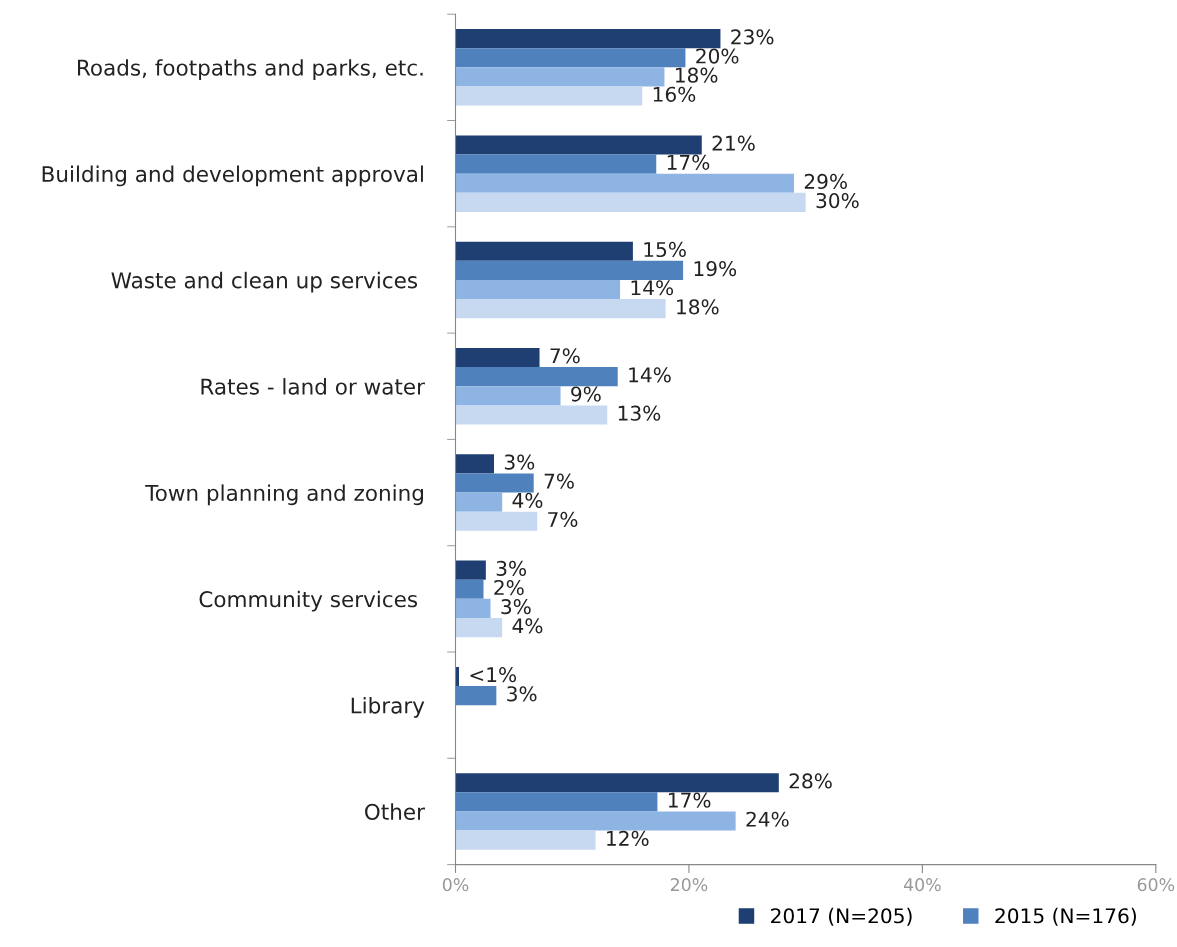  I want to click on data-label: 20%, so click(717, 56).